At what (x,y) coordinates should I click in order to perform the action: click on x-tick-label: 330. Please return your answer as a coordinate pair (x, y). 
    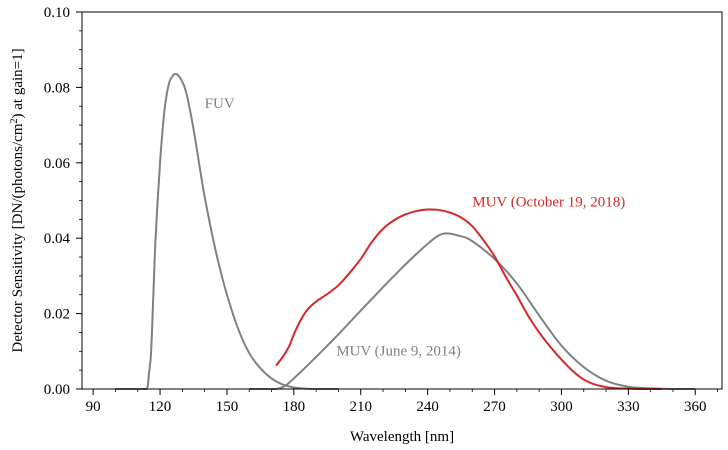
    Looking at the image, I should click on (628, 407).